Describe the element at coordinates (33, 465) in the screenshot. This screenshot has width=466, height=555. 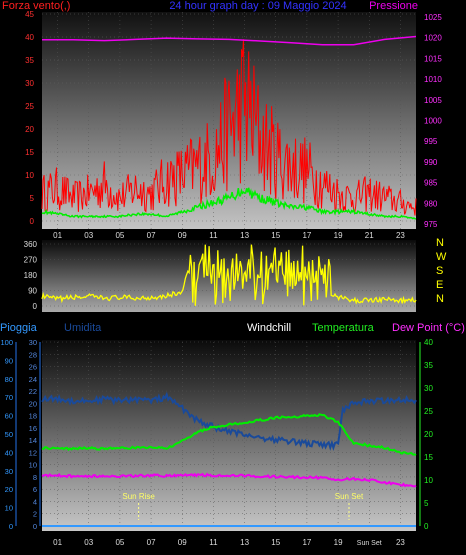
I see `humidity-tick-label: 10` at that location.